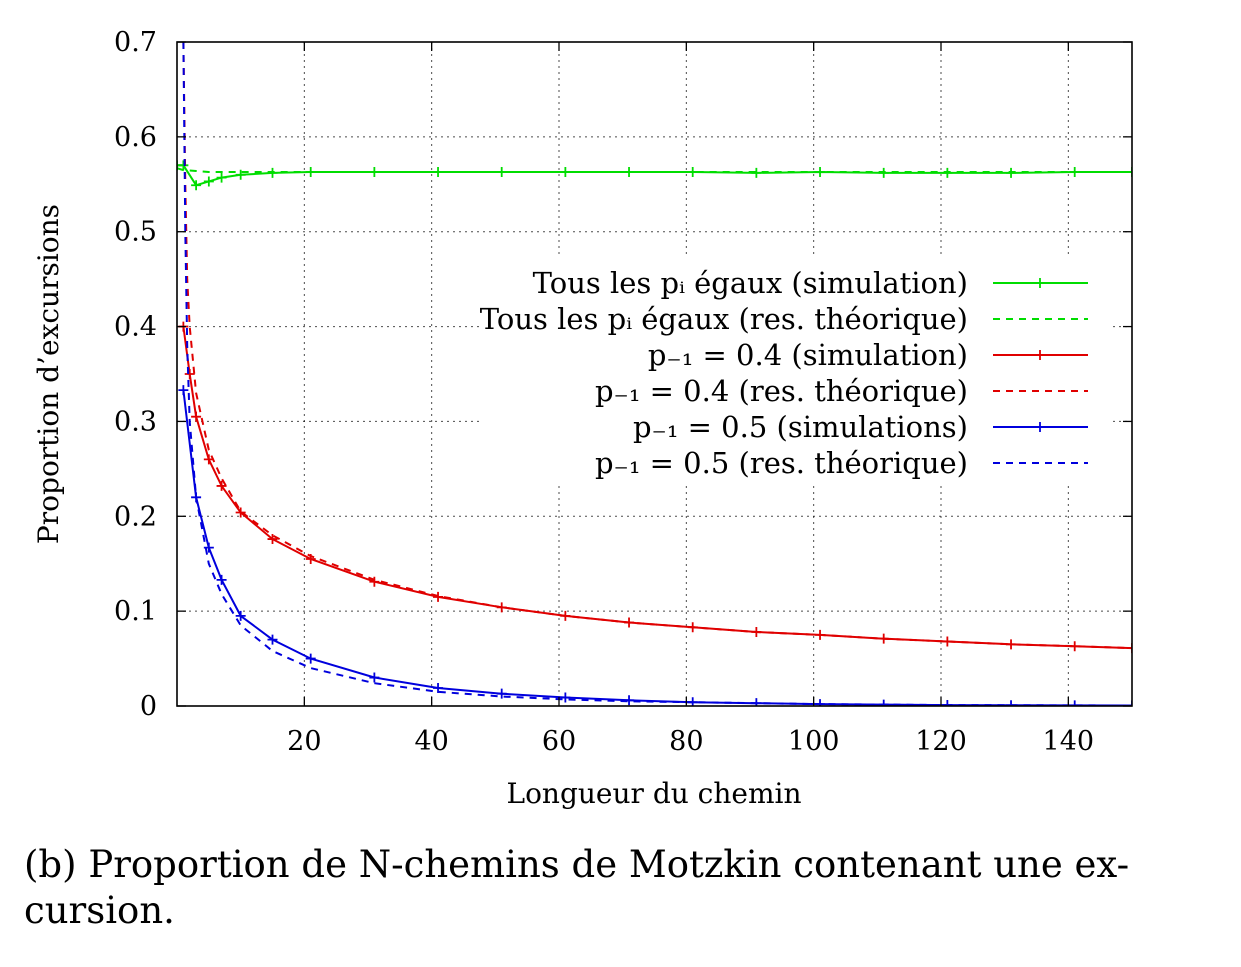 This screenshot has width=1241, height=967. What do you see at coordinates (135, 611) in the screenshot?
I see `y-tick-label: 0.1` at bounding box center [135, 611].